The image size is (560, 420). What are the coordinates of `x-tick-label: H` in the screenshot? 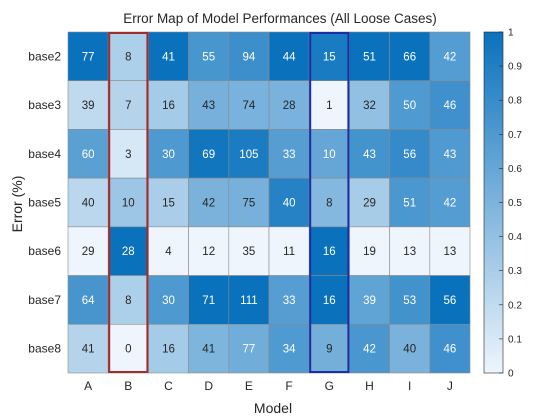 It's located at (369, 386).